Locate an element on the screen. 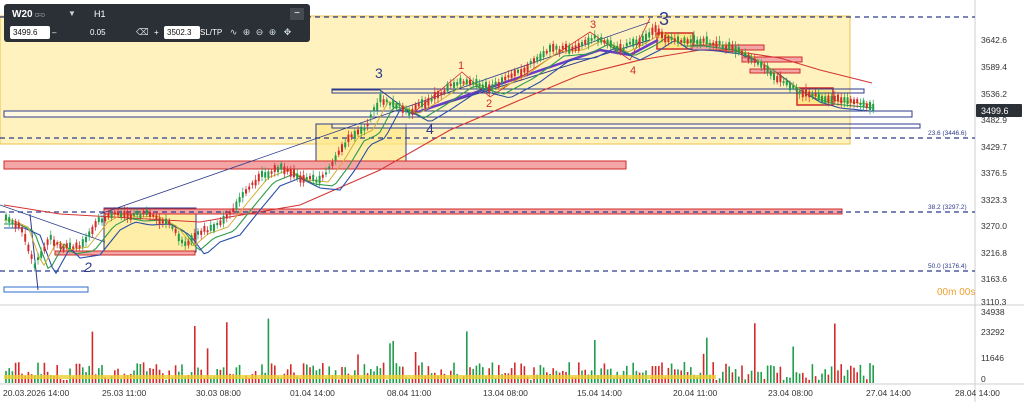 This screenshot has width=1024, height=402. move-icon: ✥ is located at coordinates (287, 32).